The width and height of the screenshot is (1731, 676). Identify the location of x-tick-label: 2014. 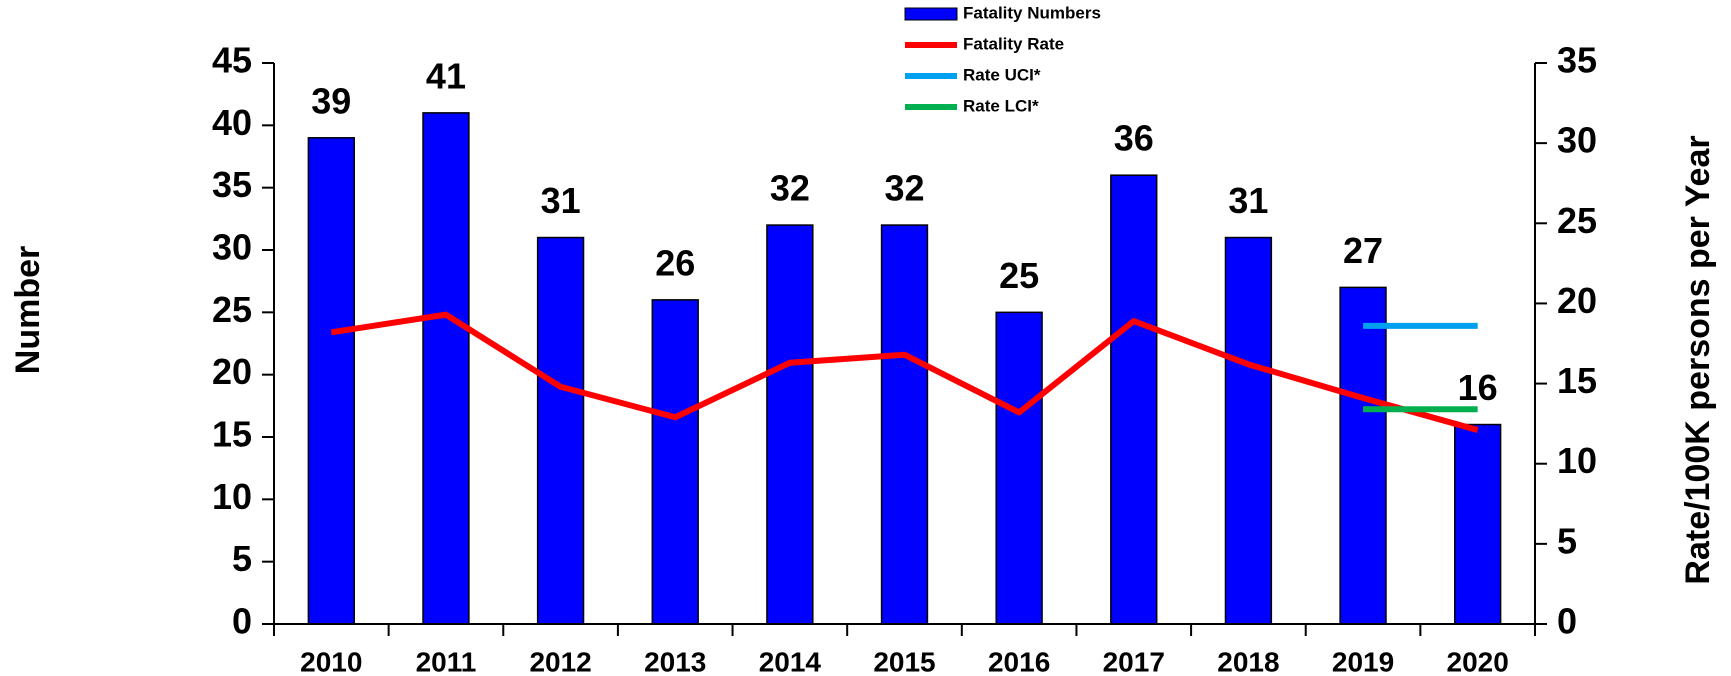
(790, 661).